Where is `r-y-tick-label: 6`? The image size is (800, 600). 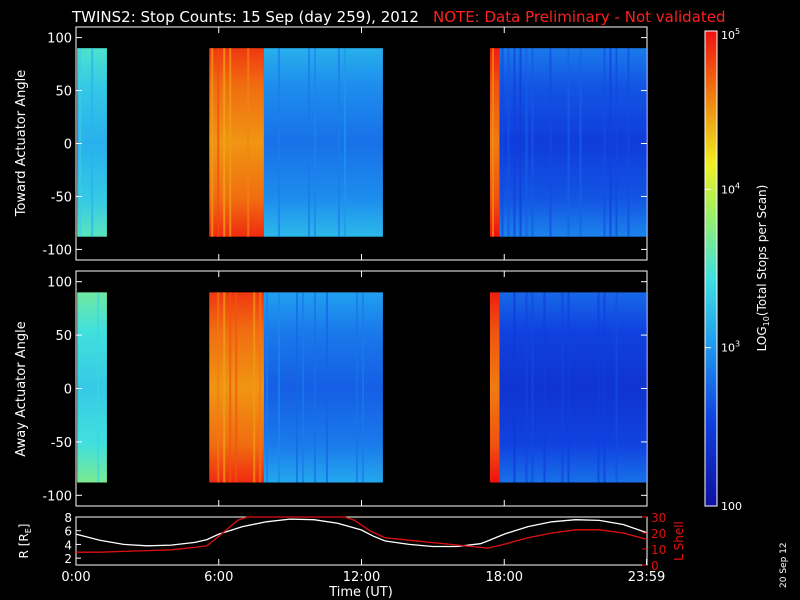
r-y-tick-label: 6 is located at coordinates (68, 532).